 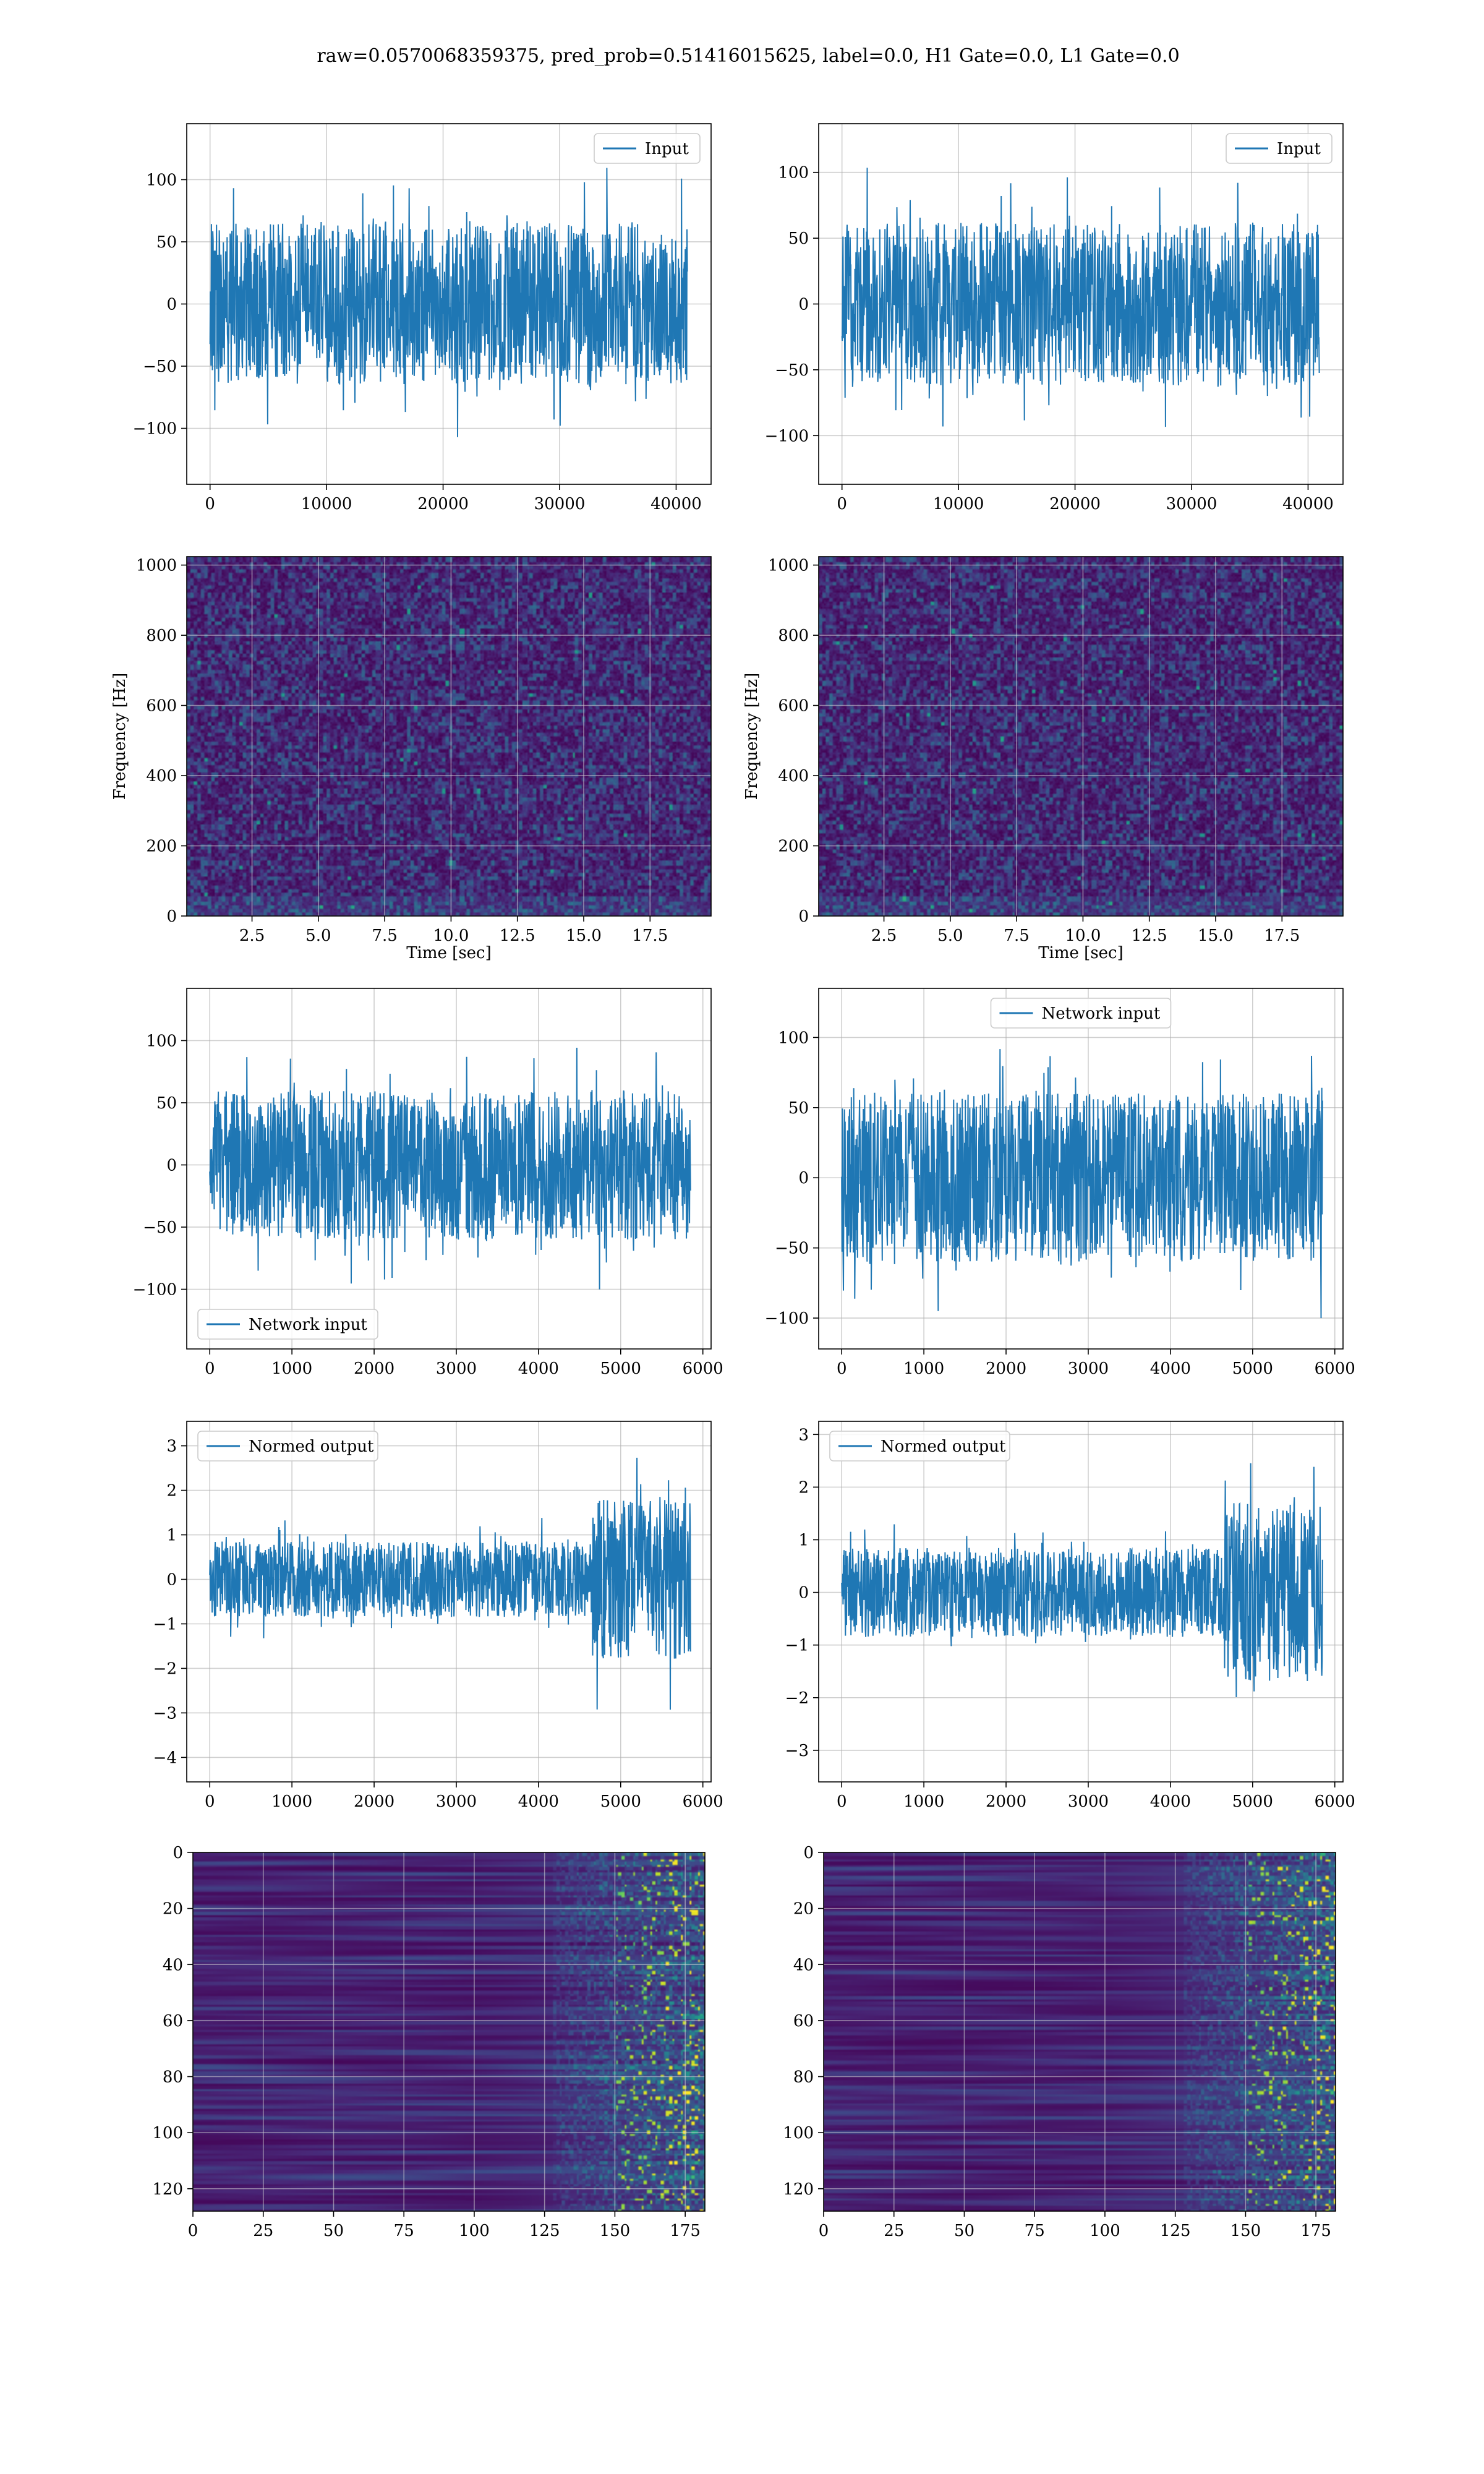 What do you see at coordinates (1335, 1369) in the screenshot?
I see `l1-network-input-x-tick-label: 6000` at bounding box center [1335, 1369].